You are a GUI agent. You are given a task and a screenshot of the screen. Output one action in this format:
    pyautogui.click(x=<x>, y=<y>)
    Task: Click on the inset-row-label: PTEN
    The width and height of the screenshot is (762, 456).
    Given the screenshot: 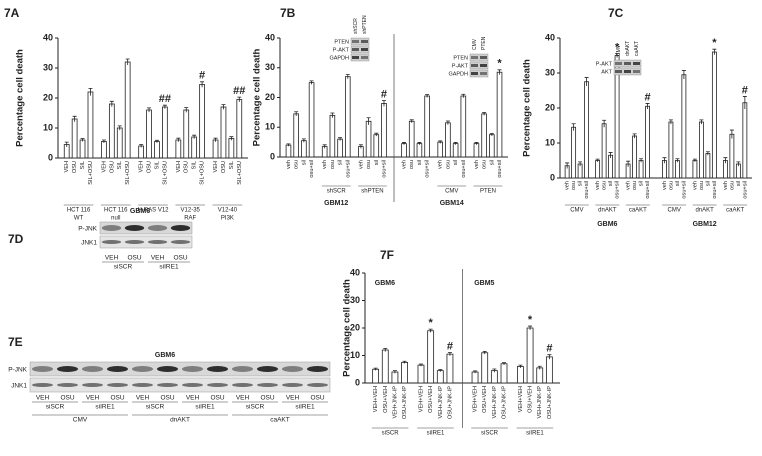 What is the action you would take?
    pyautogui.click(x=341, y=42)
    